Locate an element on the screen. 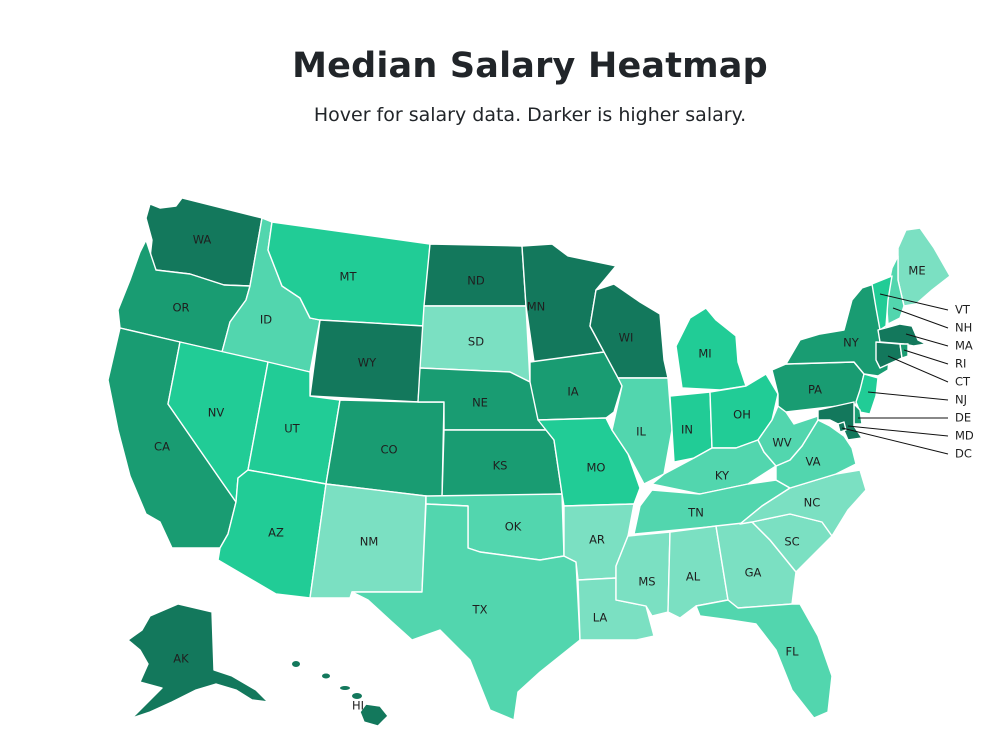 The image size is (1000, 754). state-wv is located at coordinates (788, 436).